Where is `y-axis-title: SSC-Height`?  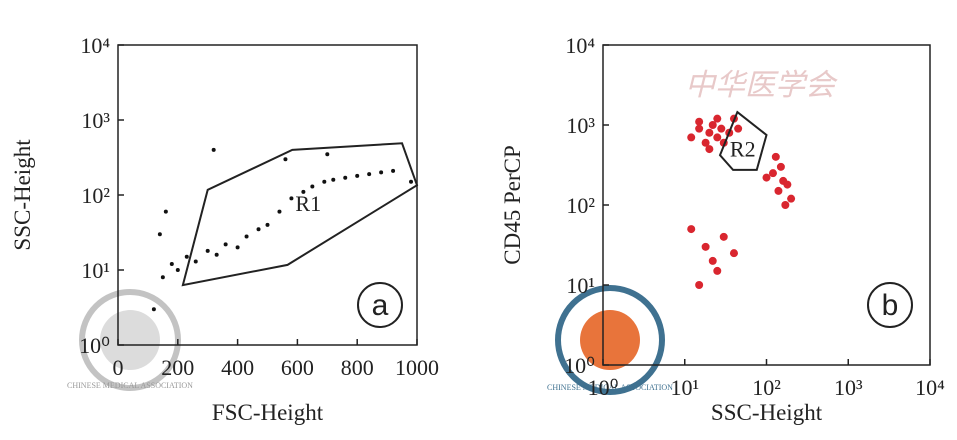 y-axis-title: SSC-Height is located at coordinates (22, 195).